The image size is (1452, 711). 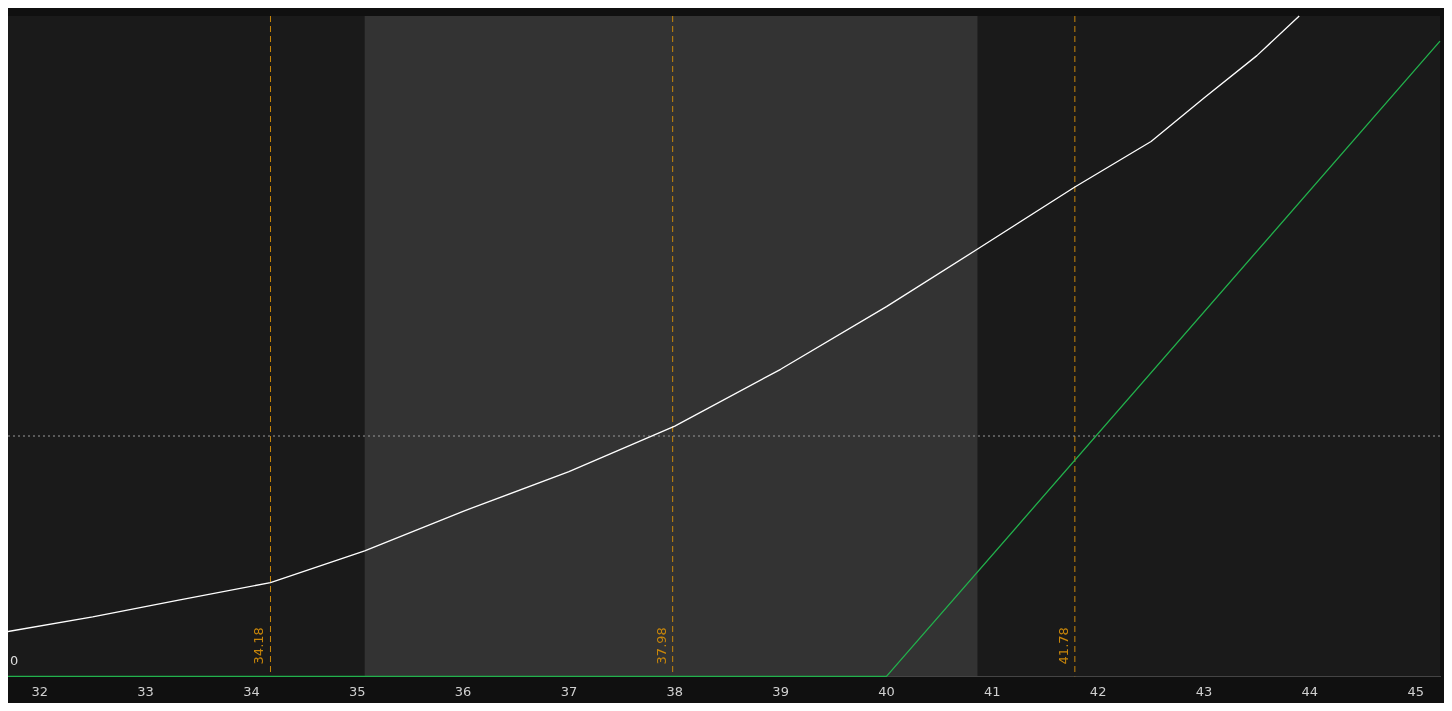 What do you see at coordinates (569, 691) in the screenshot?
I see `x-tick-label: 37` at bounding box center [569, 691].